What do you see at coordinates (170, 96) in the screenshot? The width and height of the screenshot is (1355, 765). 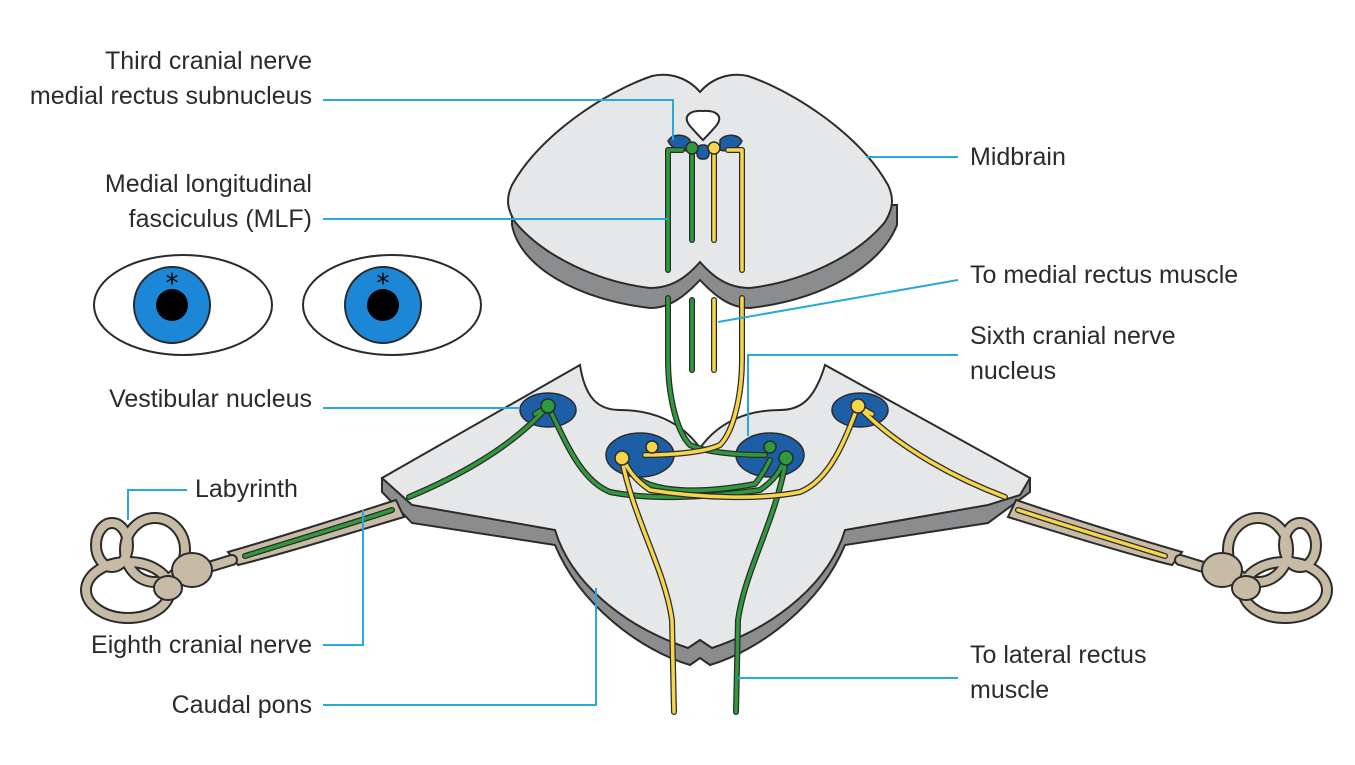 I see `label-third-nerve-line2: medial rectus subnucleus` at bounding box center [170, 96].